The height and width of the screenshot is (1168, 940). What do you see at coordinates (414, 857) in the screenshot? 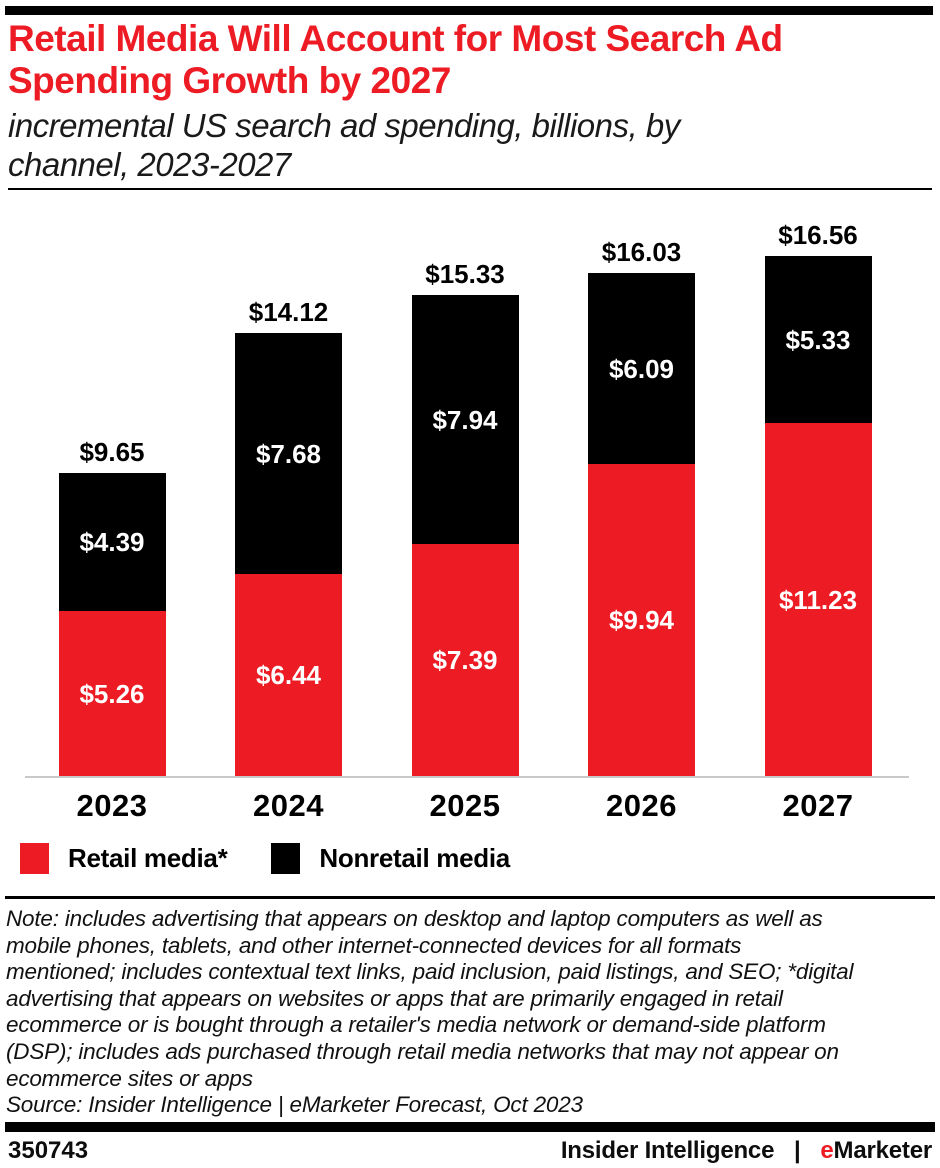
I see `legend-label-nonretail-media: Nonretail media` at bounding box center [414, 857].